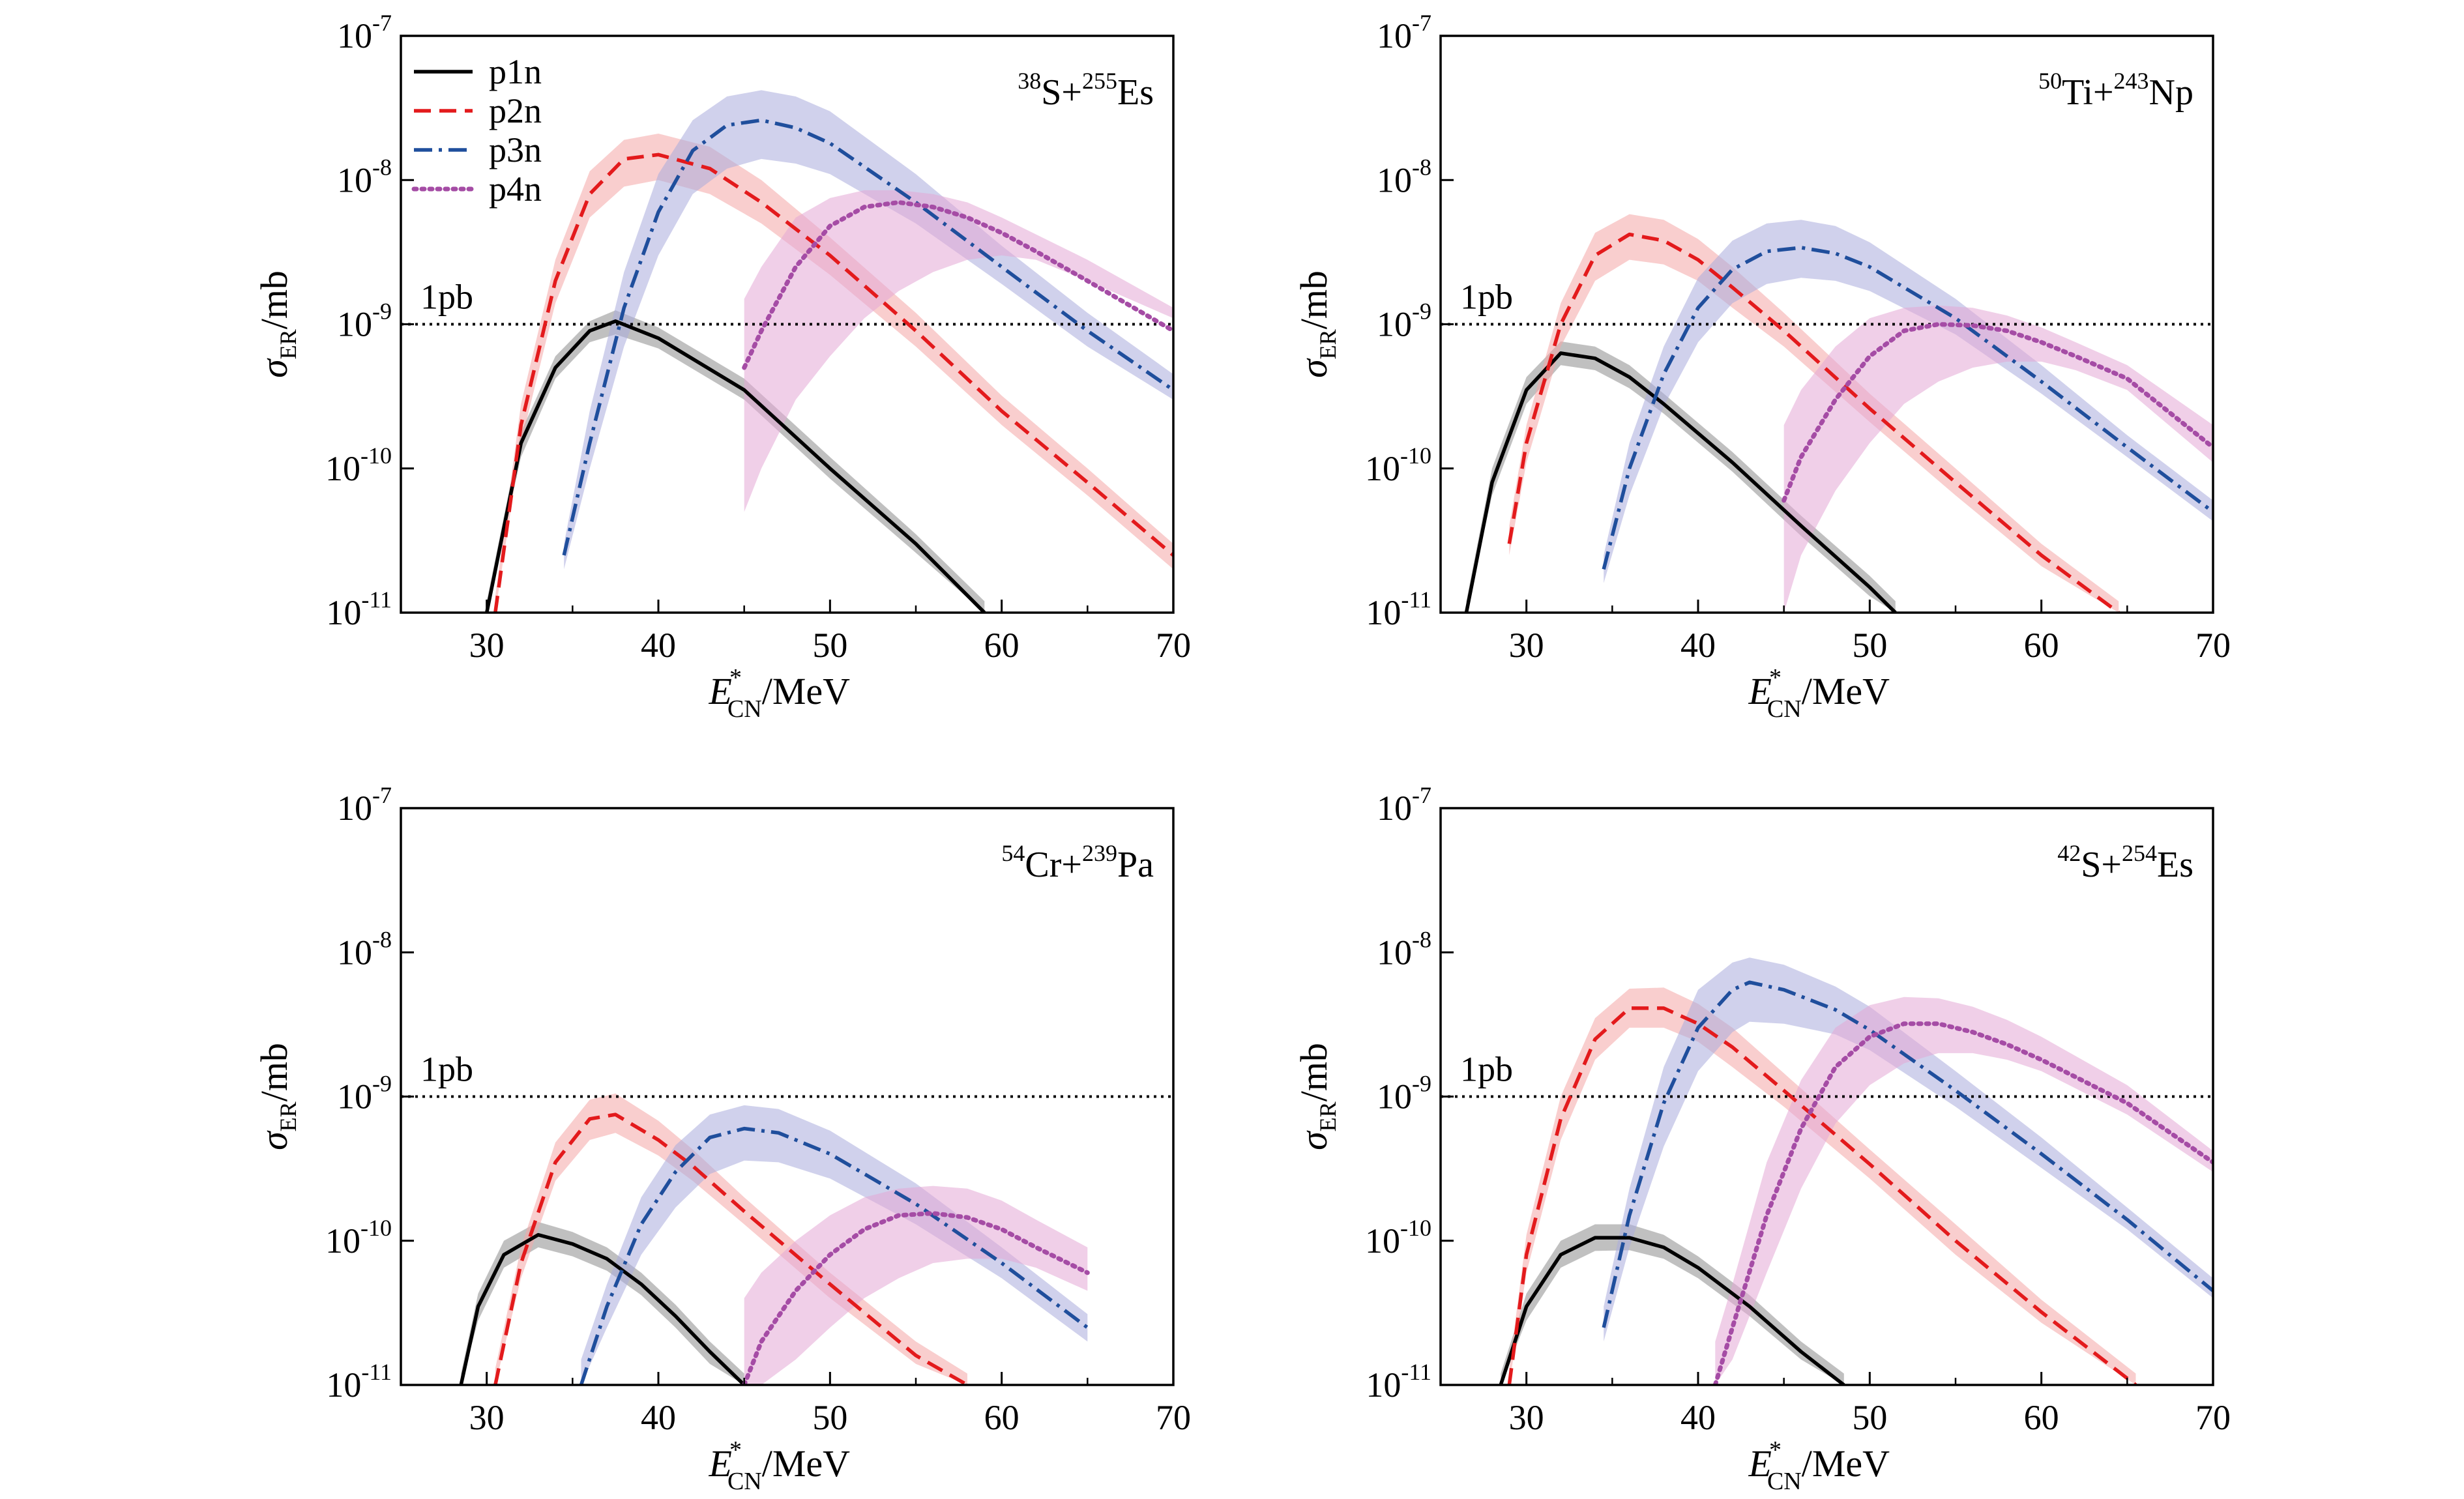  What do you see at coordinates (515, 71) in the screenshot?
I see `legend-label-p1n: p1n` at bounding box center [515, 71].